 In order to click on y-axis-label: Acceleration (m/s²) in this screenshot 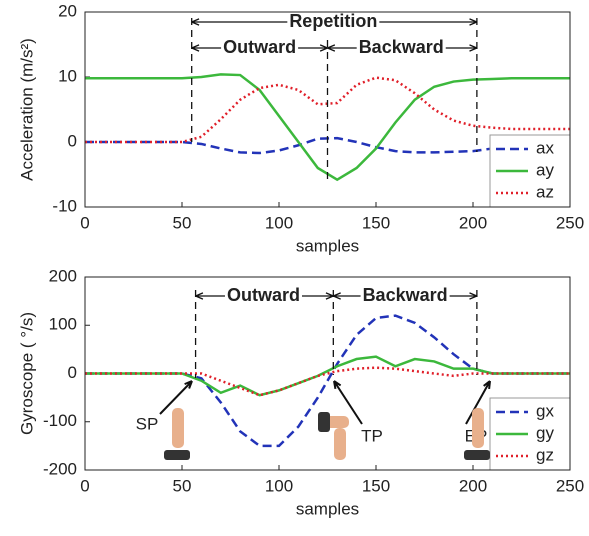, I will do `click(26, 109)`.